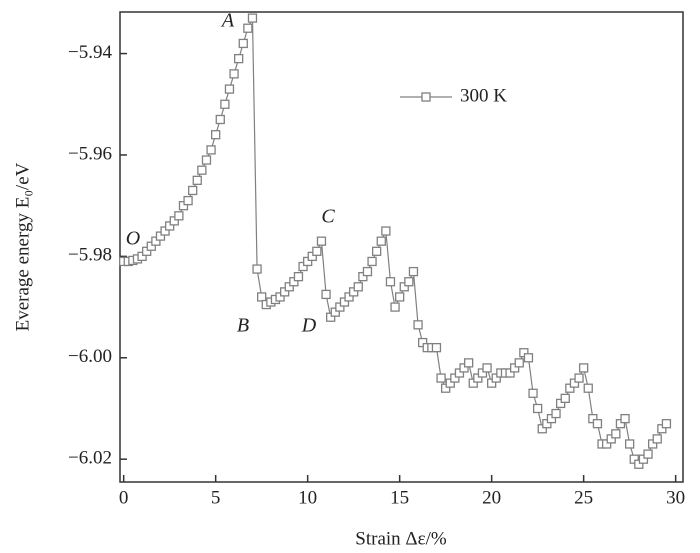 Image resolution: width=700 pixels, height=553 pixels. I want to click on x-tick-label: 15, so click(399, 497).